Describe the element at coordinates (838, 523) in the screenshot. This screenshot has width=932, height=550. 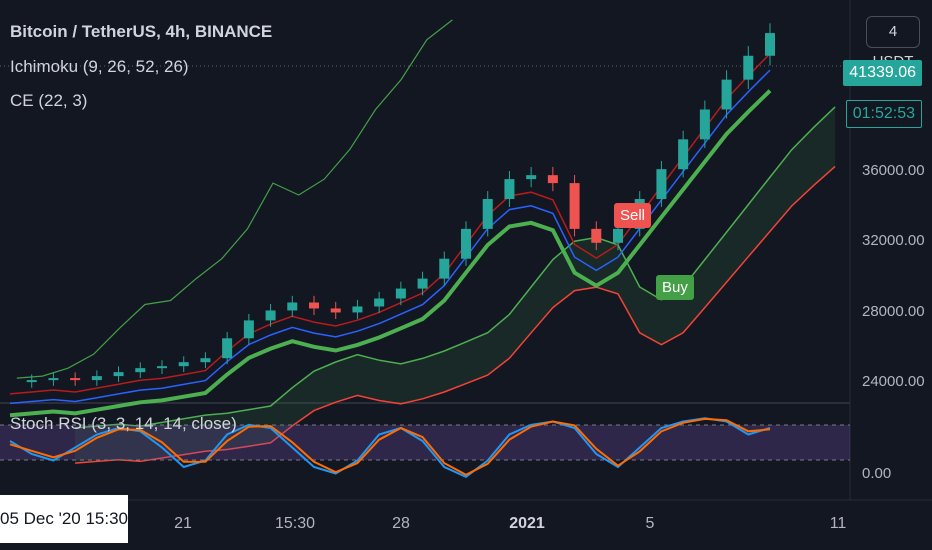
I see `time-label: 11` at that location.